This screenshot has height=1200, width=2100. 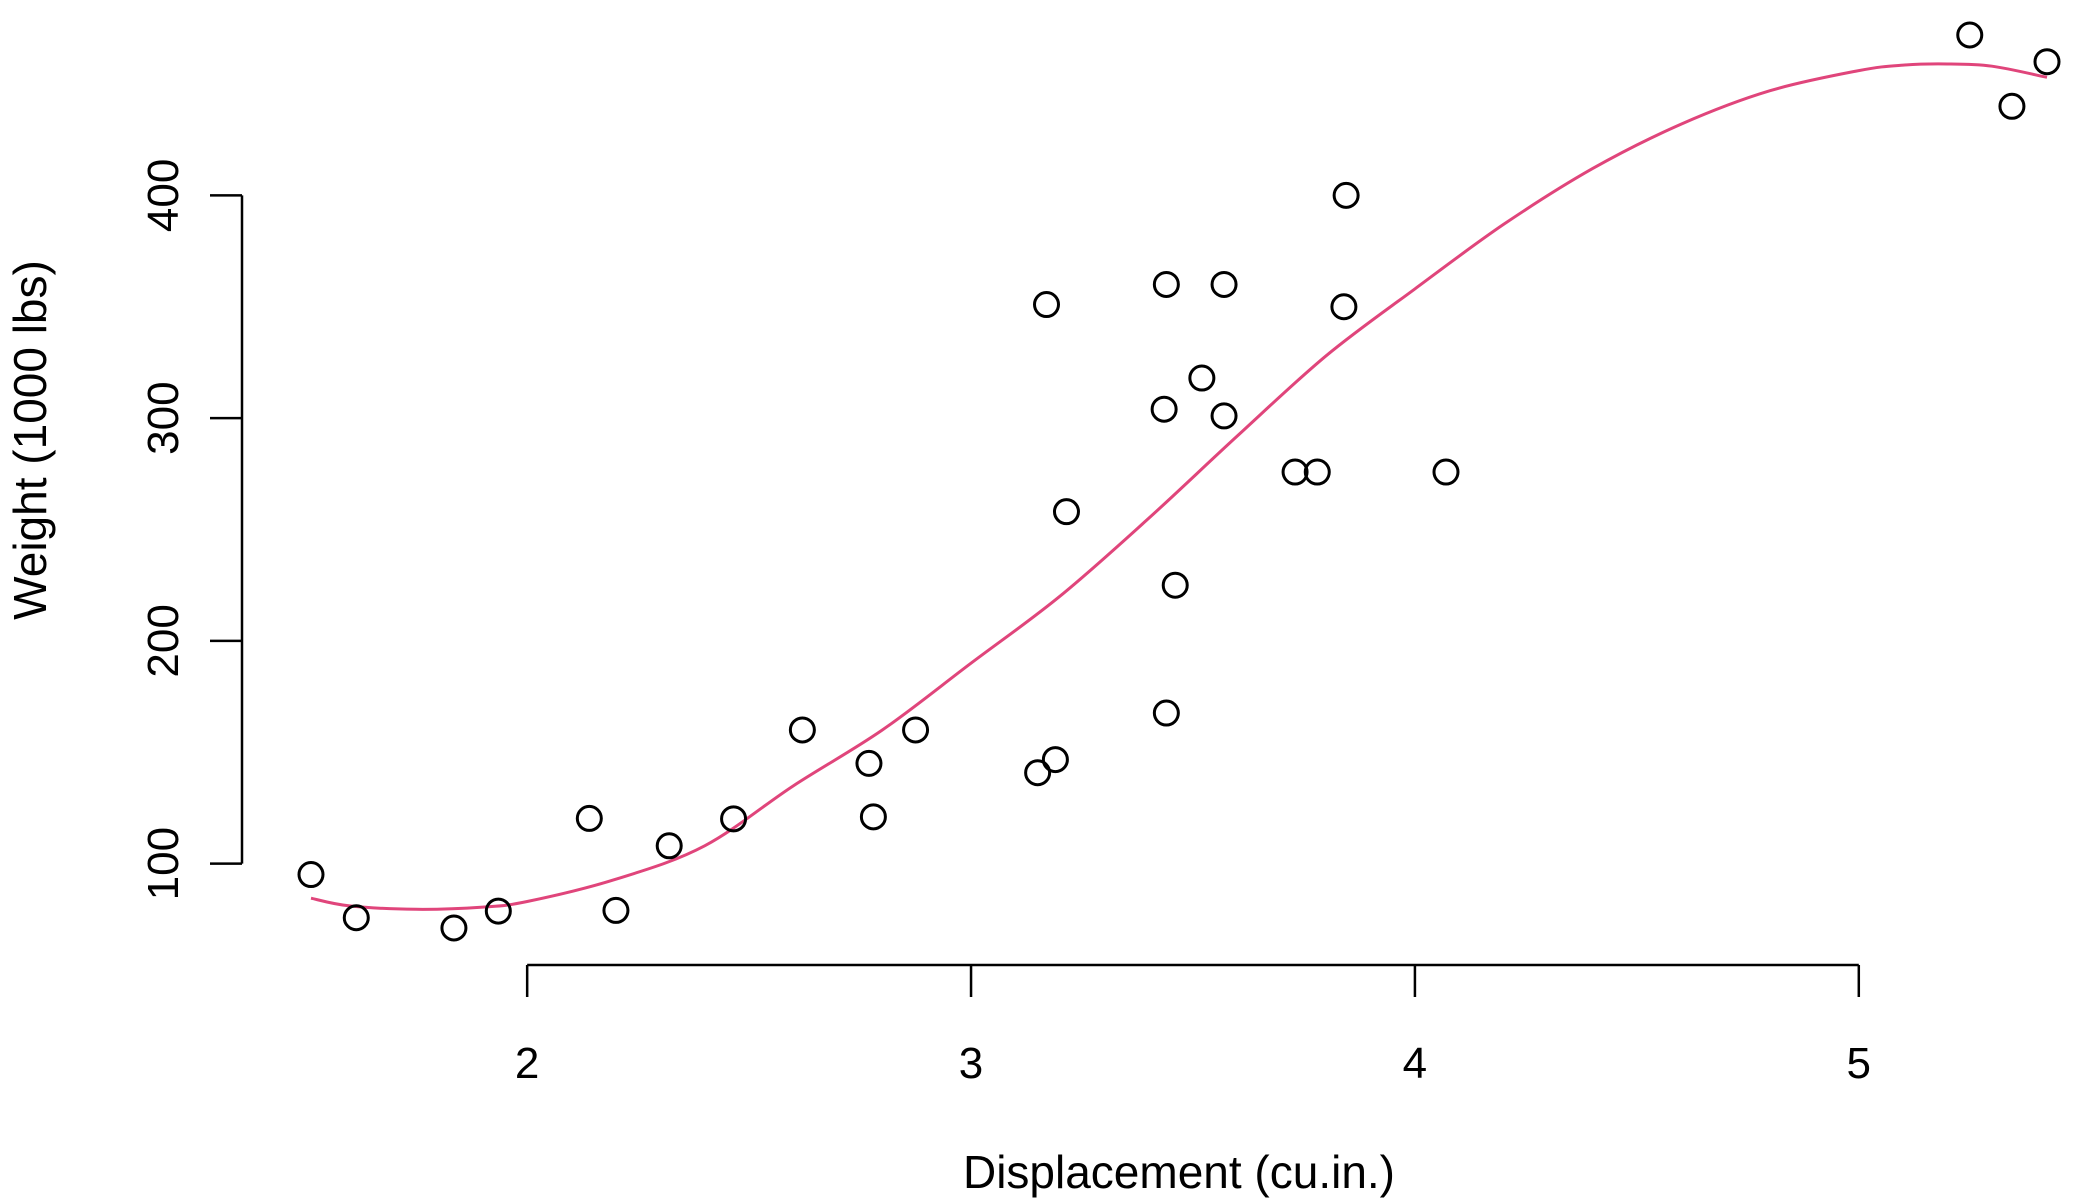 I want to click on x-tick-label: 5, so click(x=1859, y=1063).